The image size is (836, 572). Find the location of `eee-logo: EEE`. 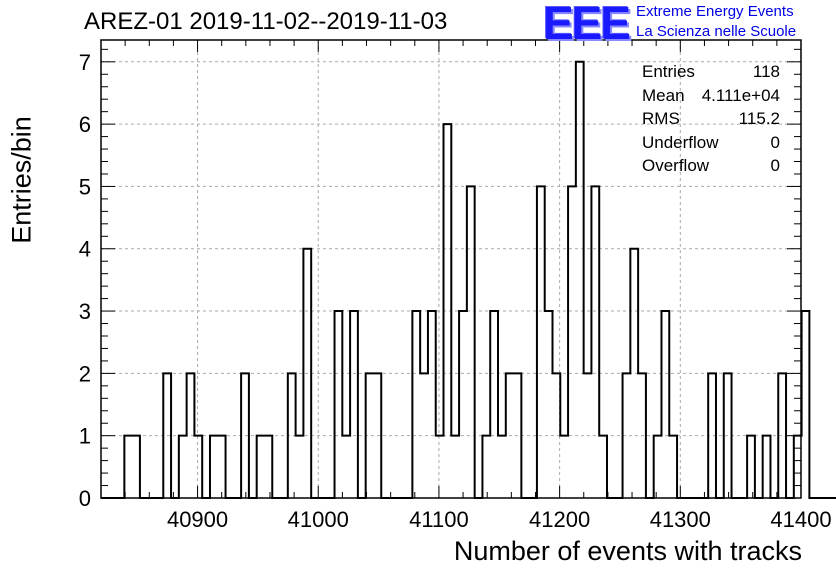

eee-logo: EEE is located at coordinates (587, 24).